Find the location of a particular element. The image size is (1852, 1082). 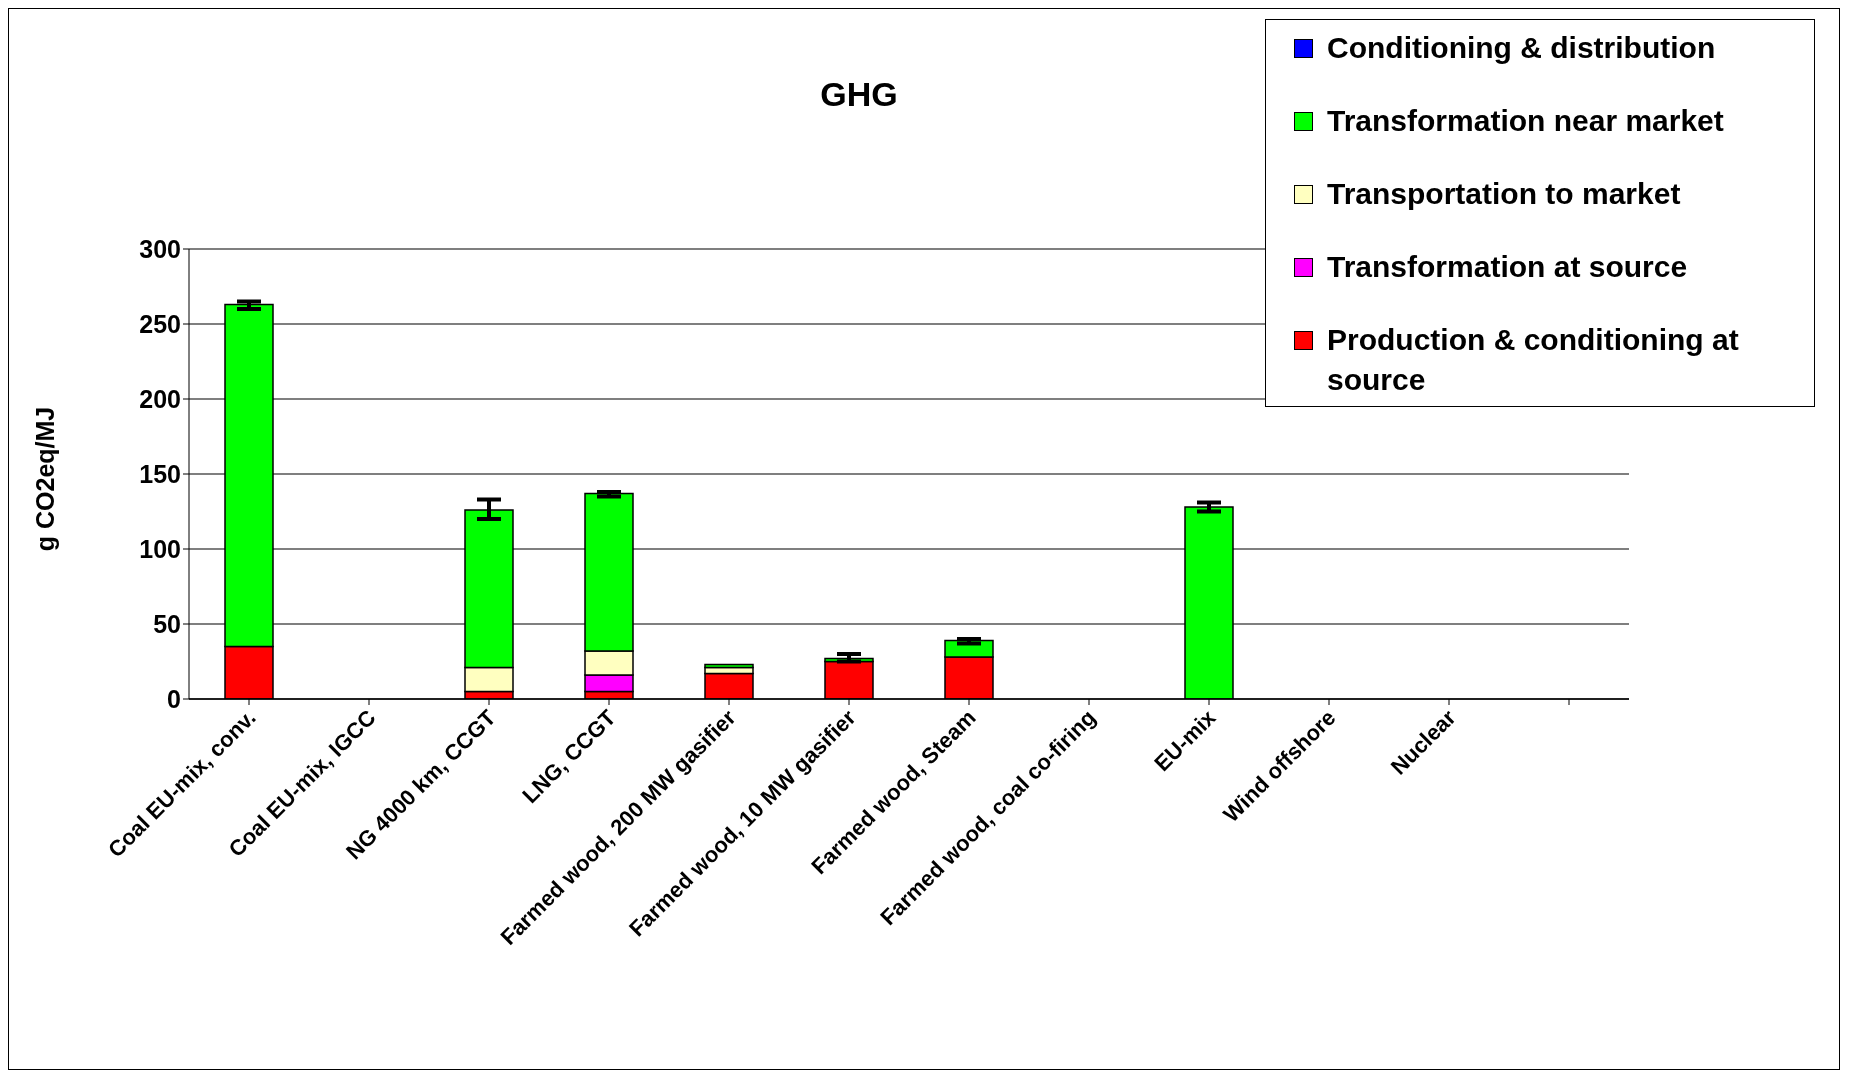

y-tick-label: 50 is located at coordinates (167, 623).